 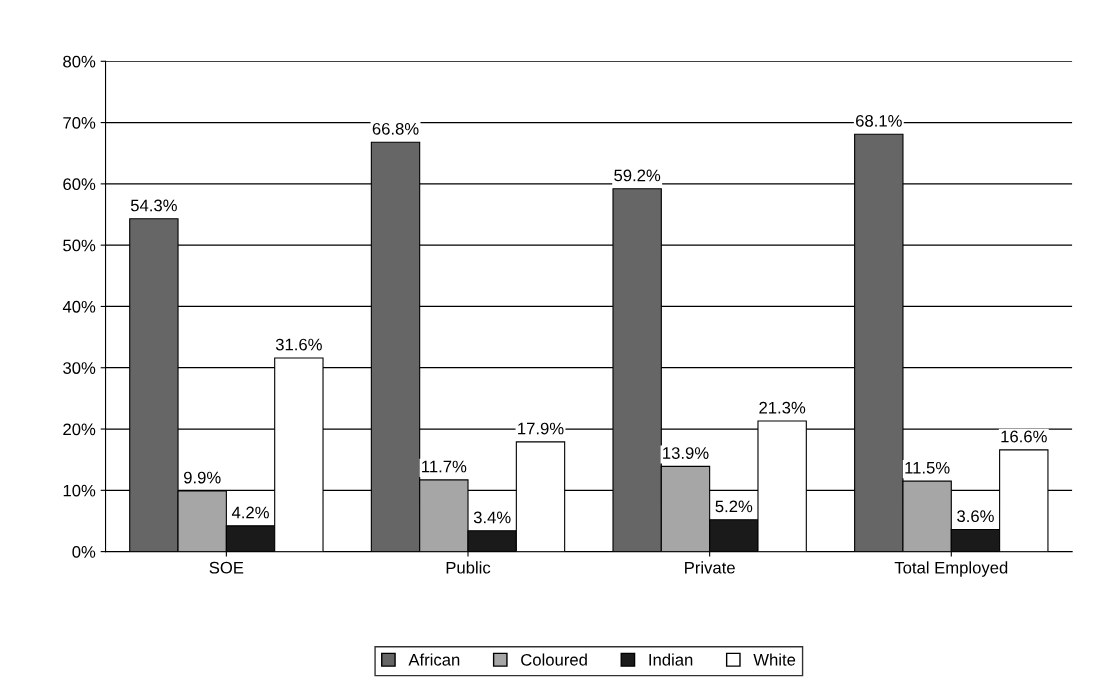 I want to click on y-tick-label: 60%, so click(x=79, y=184).